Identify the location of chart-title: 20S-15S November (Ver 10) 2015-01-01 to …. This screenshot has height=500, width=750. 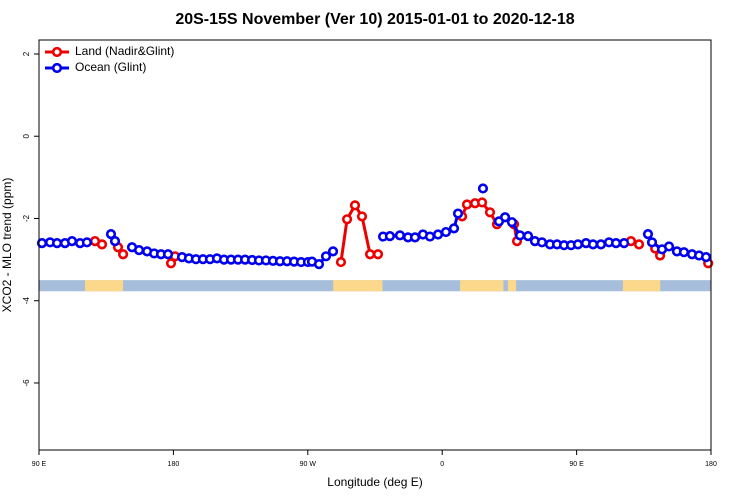
(374, 19).